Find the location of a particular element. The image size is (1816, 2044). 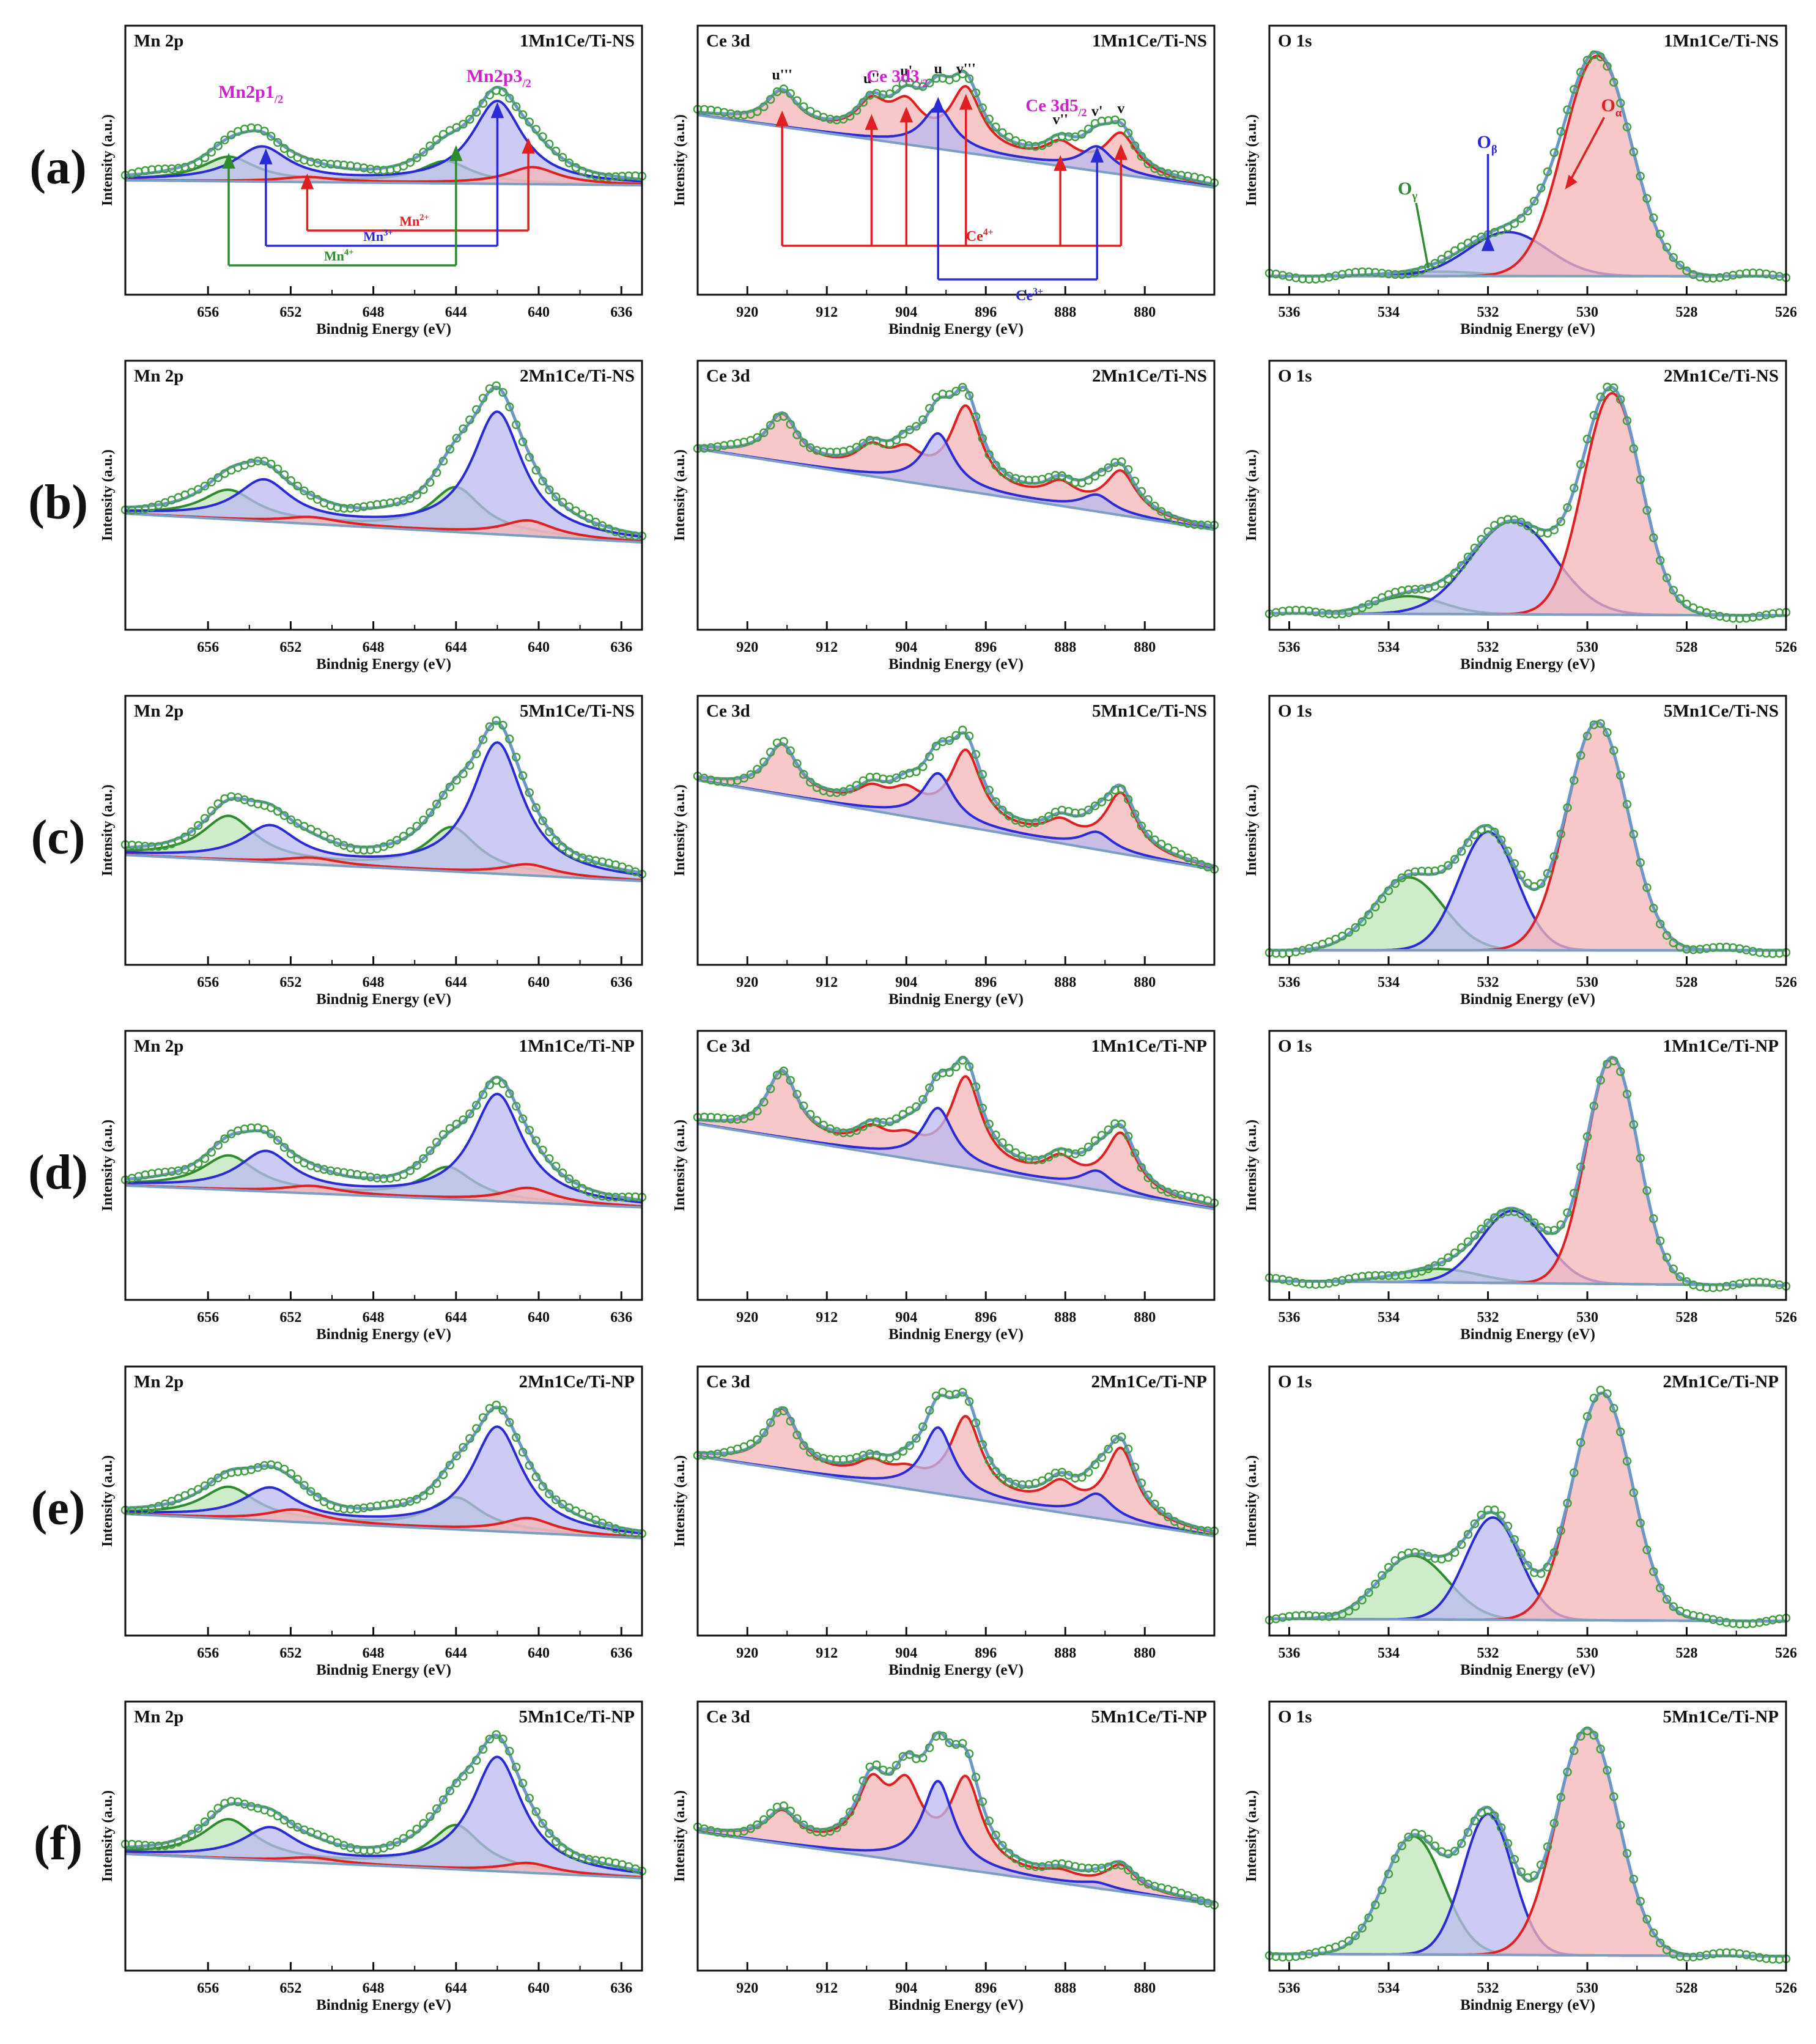

mn-arrow-head is located at coordinates (528, 146).